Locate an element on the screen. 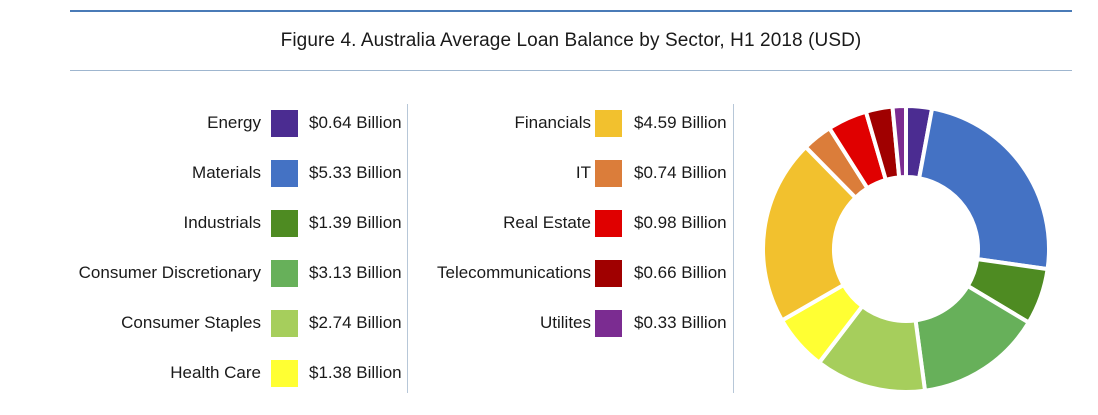  legend-item-consumer-discretionary: Consumer Discretionary $3.13 Billion is located at coordinates (203, 273).